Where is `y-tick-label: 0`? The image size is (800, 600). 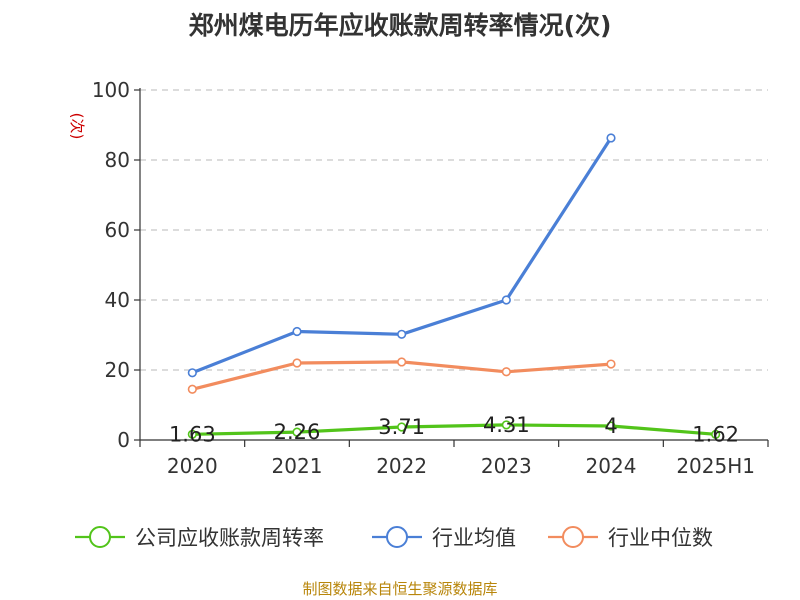
y-tick-label: 0 is located at coordinates (123, 440).